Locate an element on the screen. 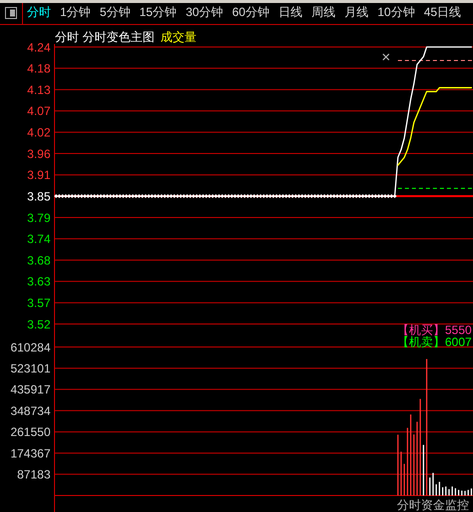 The width and height of the screenshot is (473, 512). y-tick-label: 435917 is located at coordinates (30, 389).